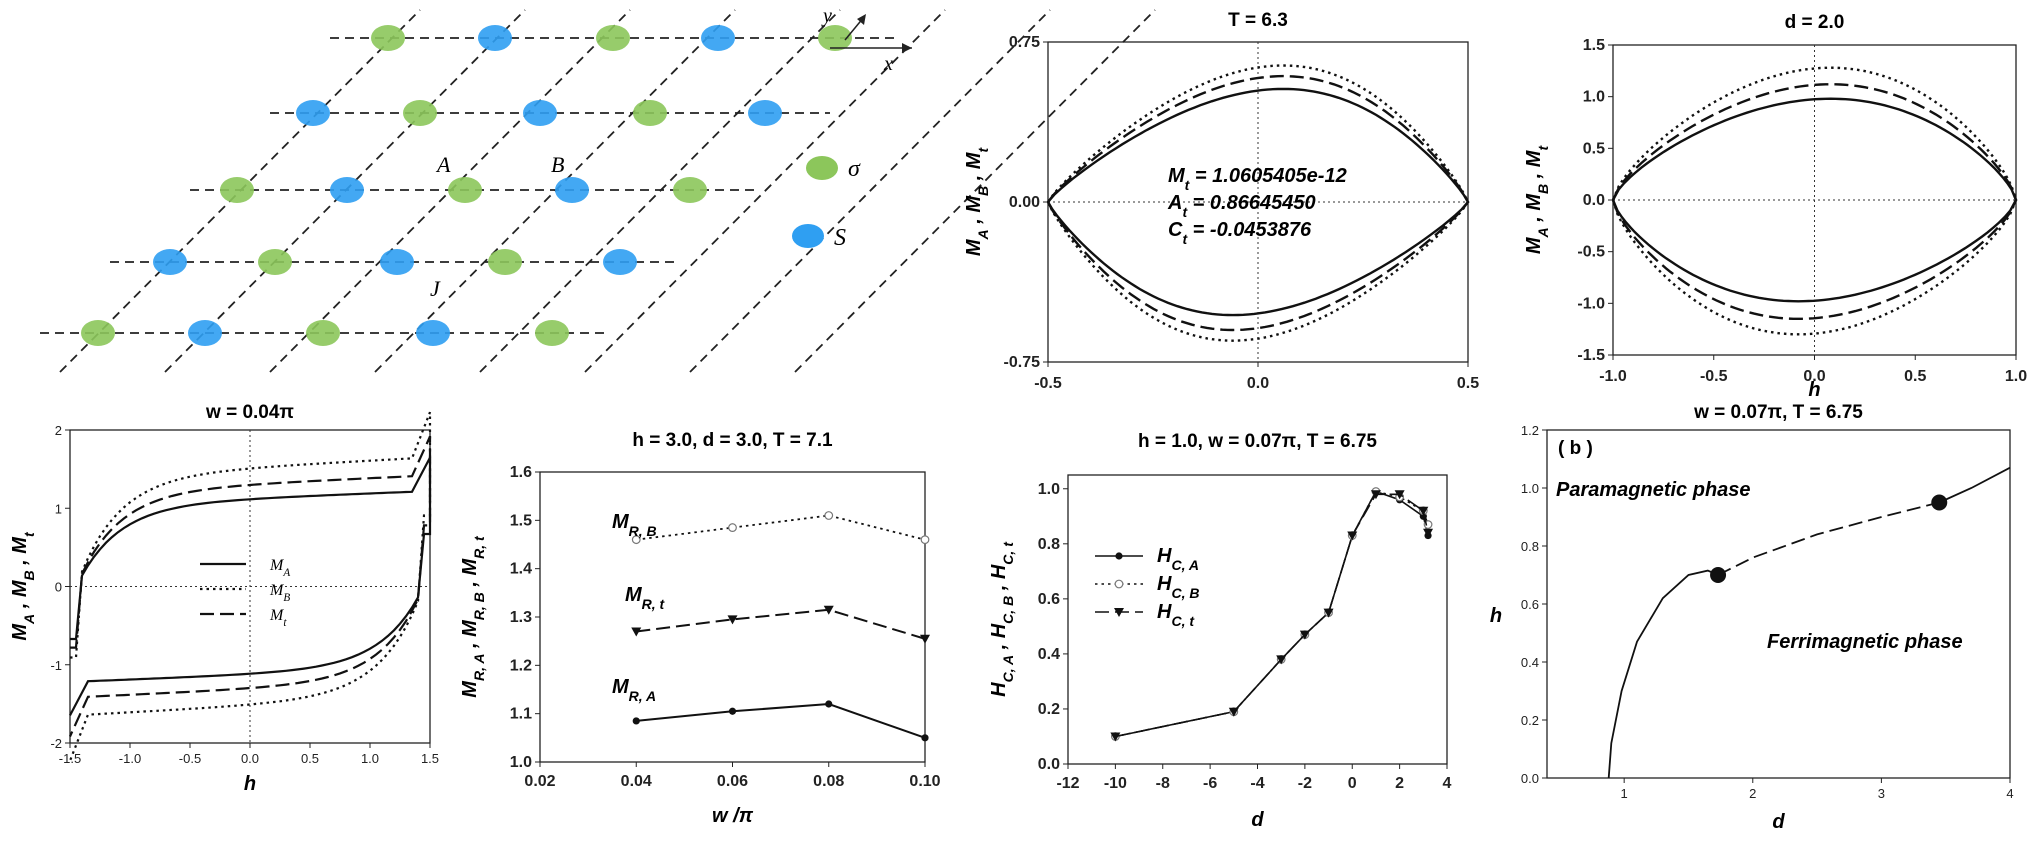 This screenshot has height=845, width=2031. Describe the element at coordinates (1778, 412) in the screenshot. I see `chart-title: w = 0.07π, T = 6.75` at that location.